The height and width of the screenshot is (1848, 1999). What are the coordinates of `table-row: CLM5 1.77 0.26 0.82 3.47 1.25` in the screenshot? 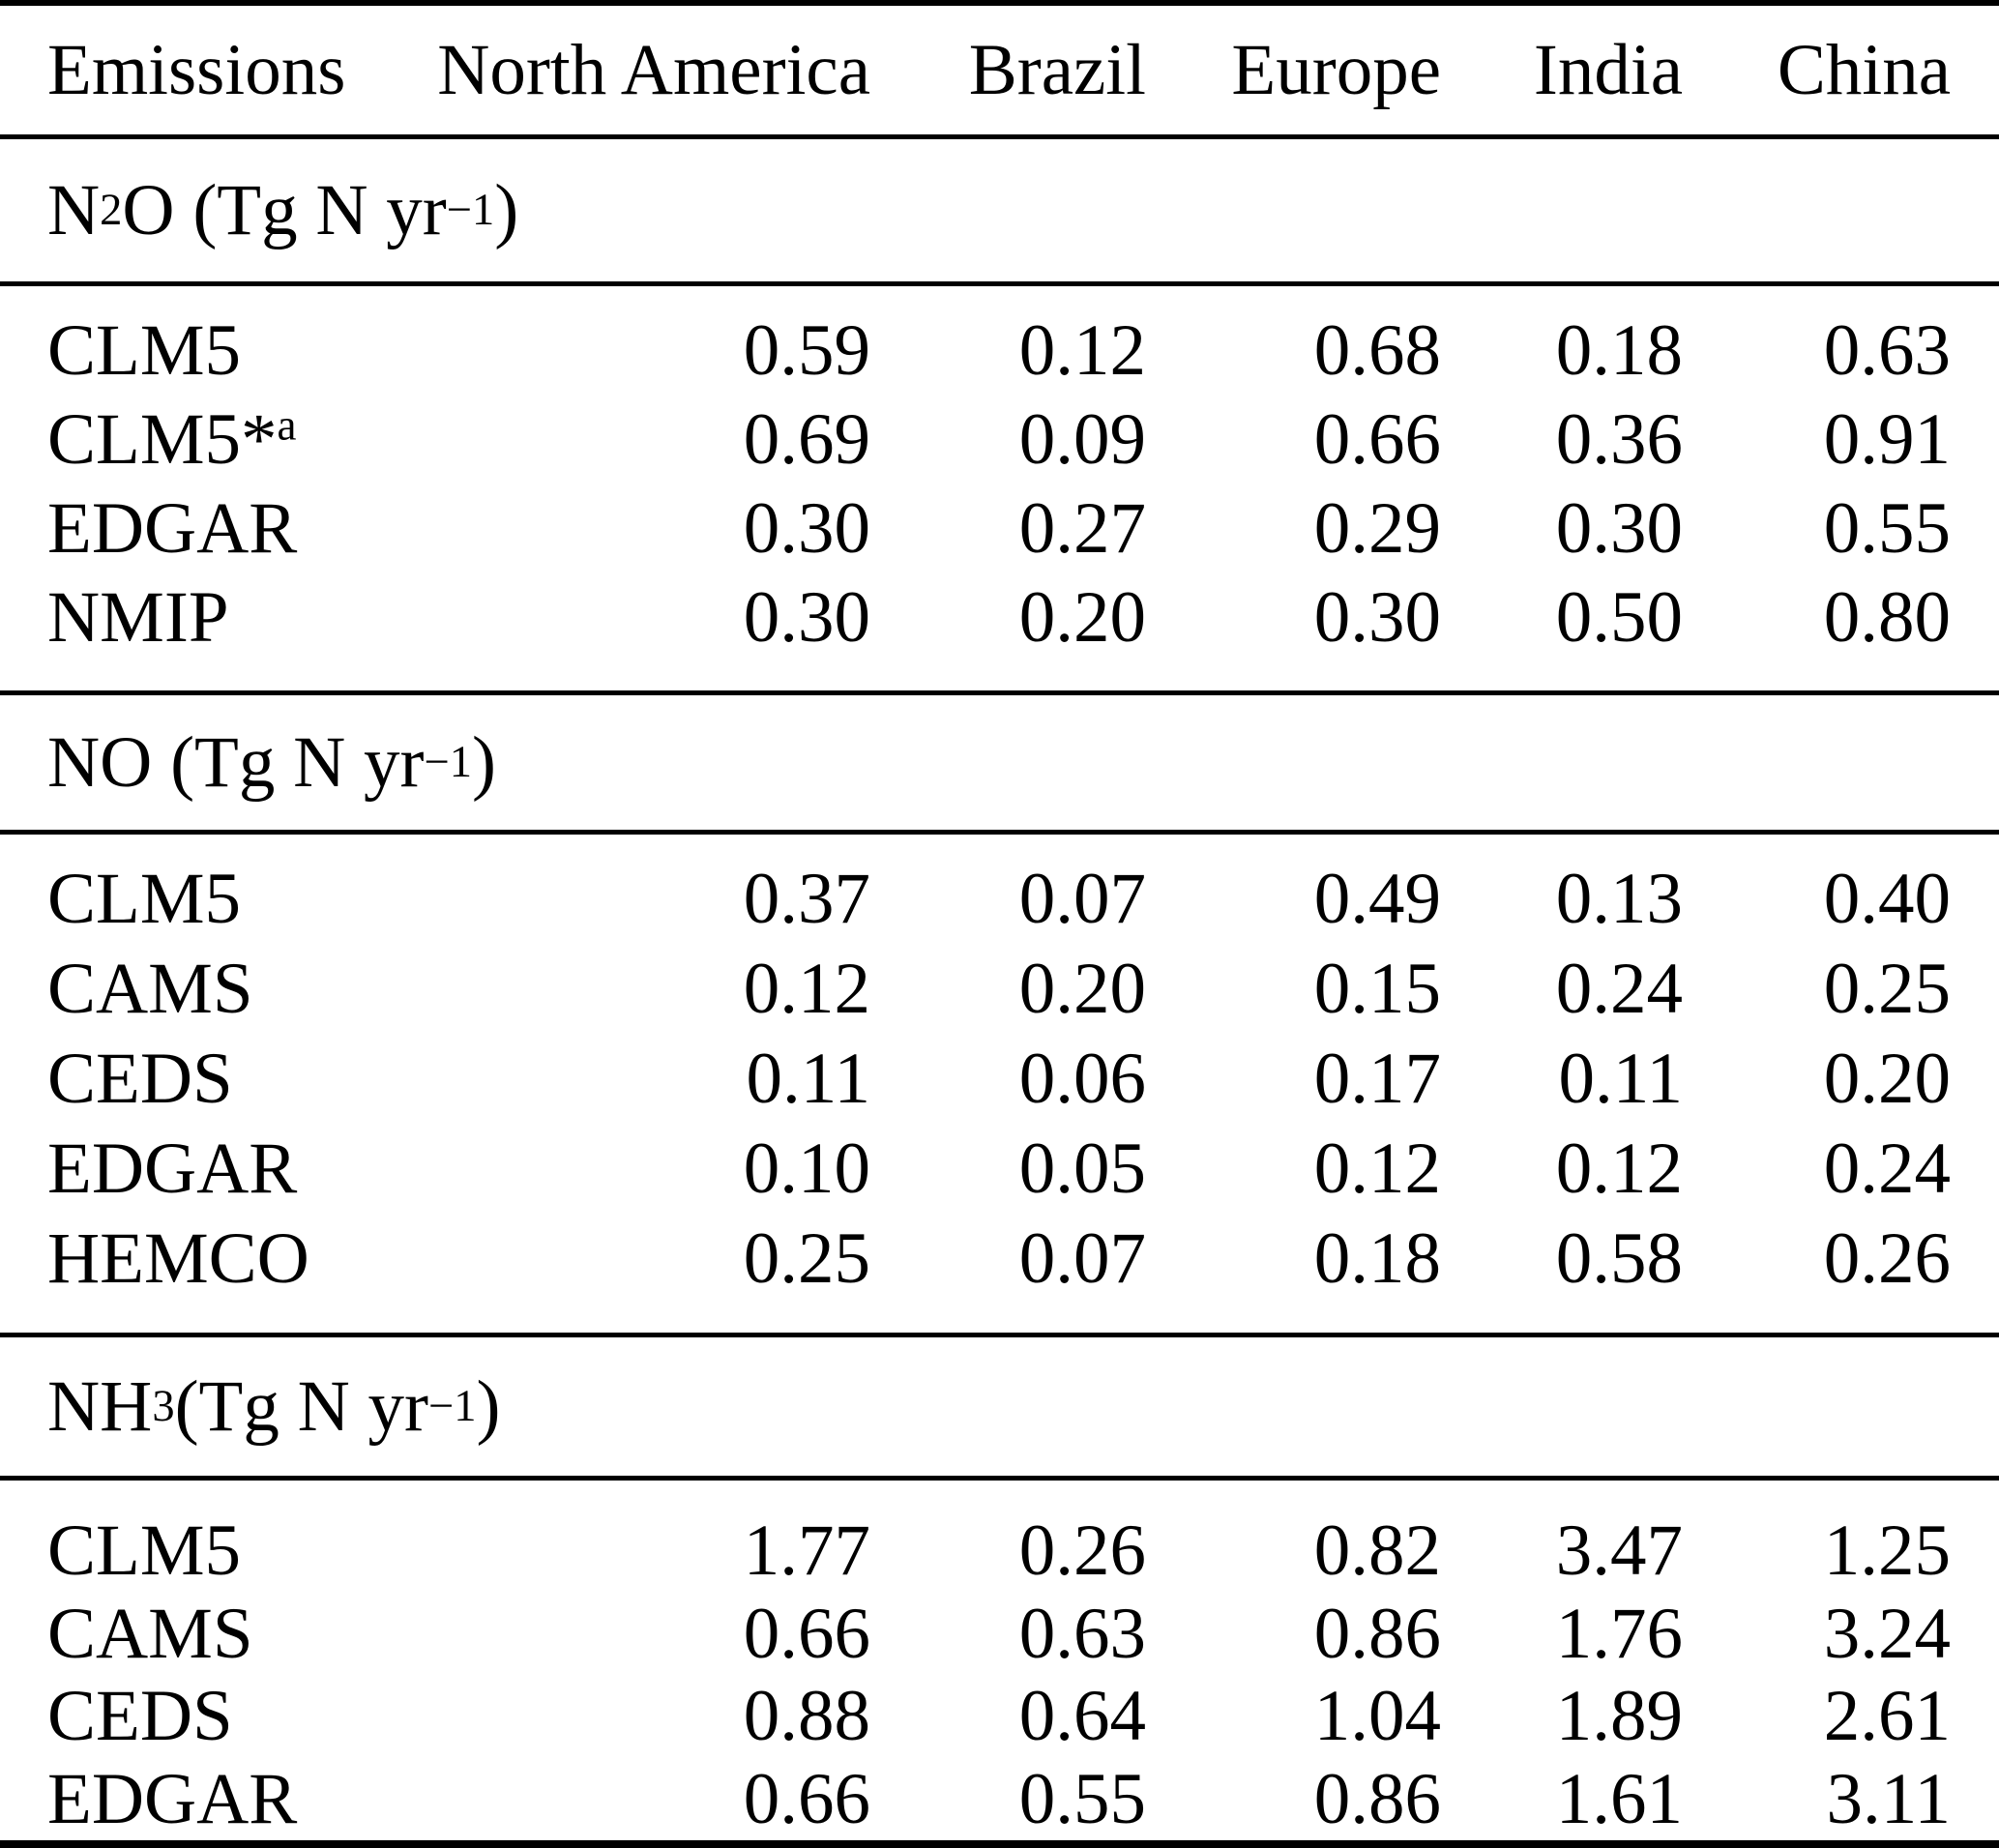 It's located at (999, 1551).